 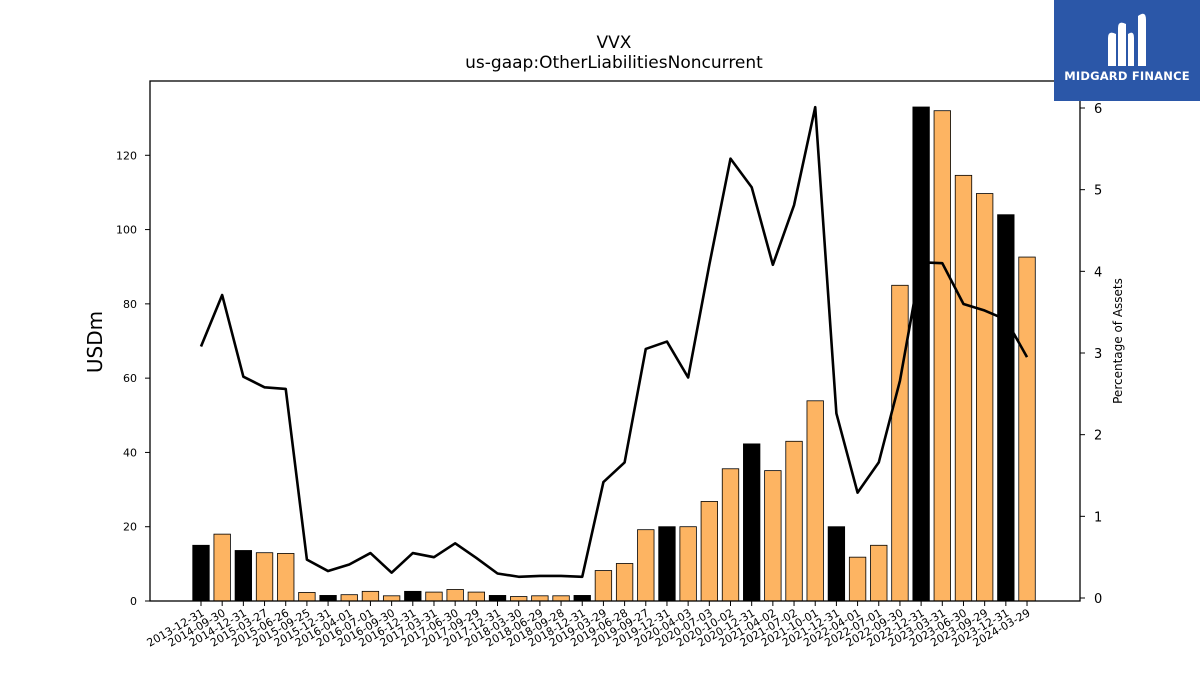 I want to click on y-tick-label: 120, so click(x=126, y=155).